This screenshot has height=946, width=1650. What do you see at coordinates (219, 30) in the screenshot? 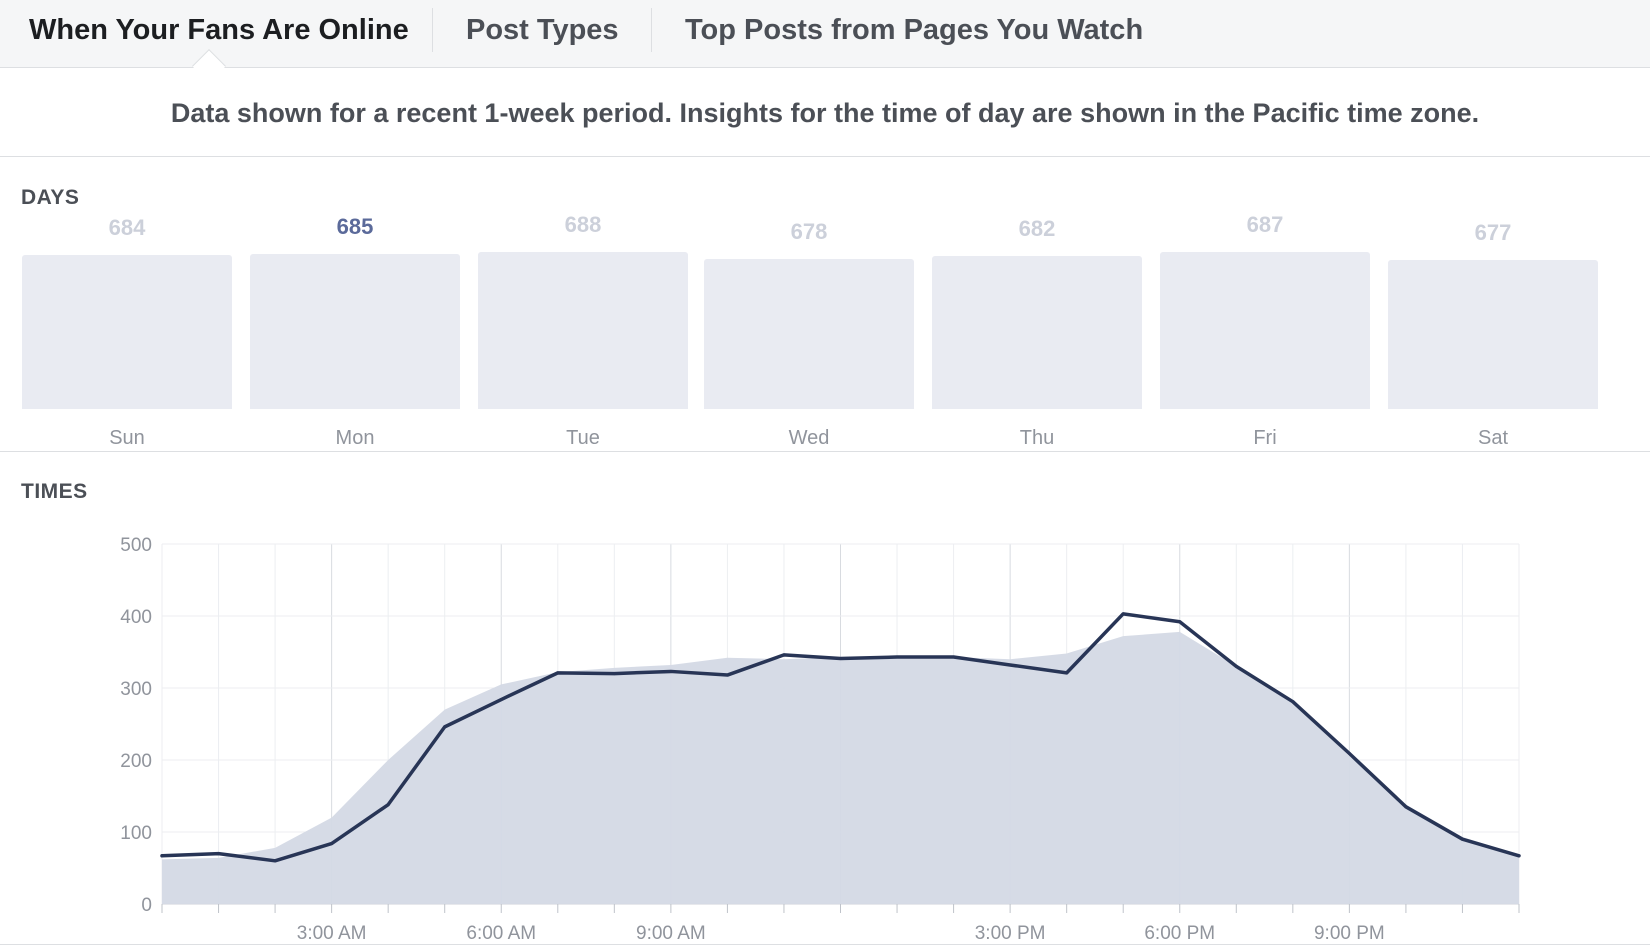
I see `tab-when-fans-online: When Your Fans Are Online` at bounding box center [219, 30].